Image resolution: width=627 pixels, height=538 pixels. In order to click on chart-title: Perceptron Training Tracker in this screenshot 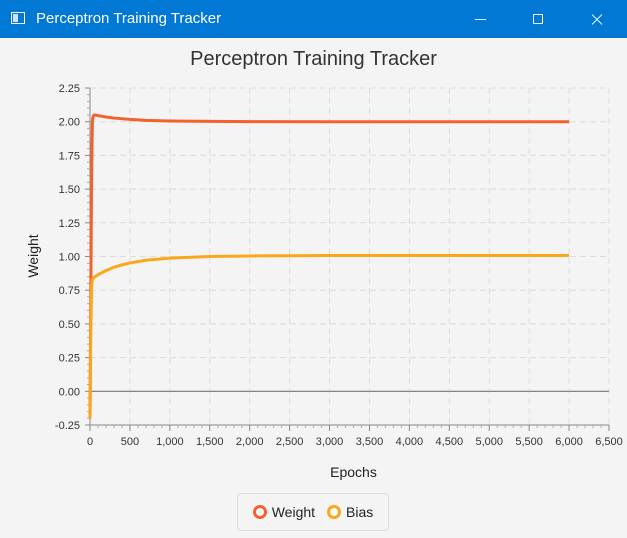, I will do `click(313, 59)`.